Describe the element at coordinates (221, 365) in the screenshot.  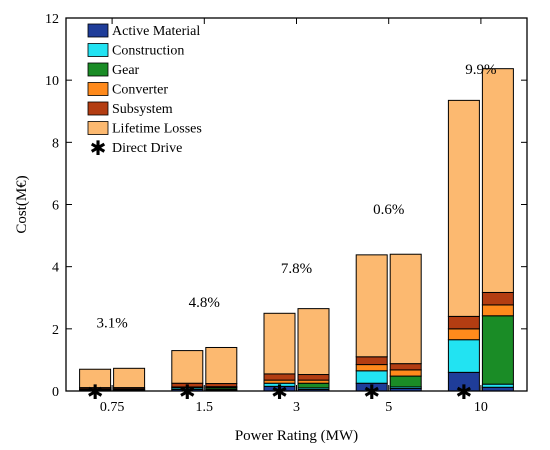
I see `bar-segment-1.5-geared-5` at that location.